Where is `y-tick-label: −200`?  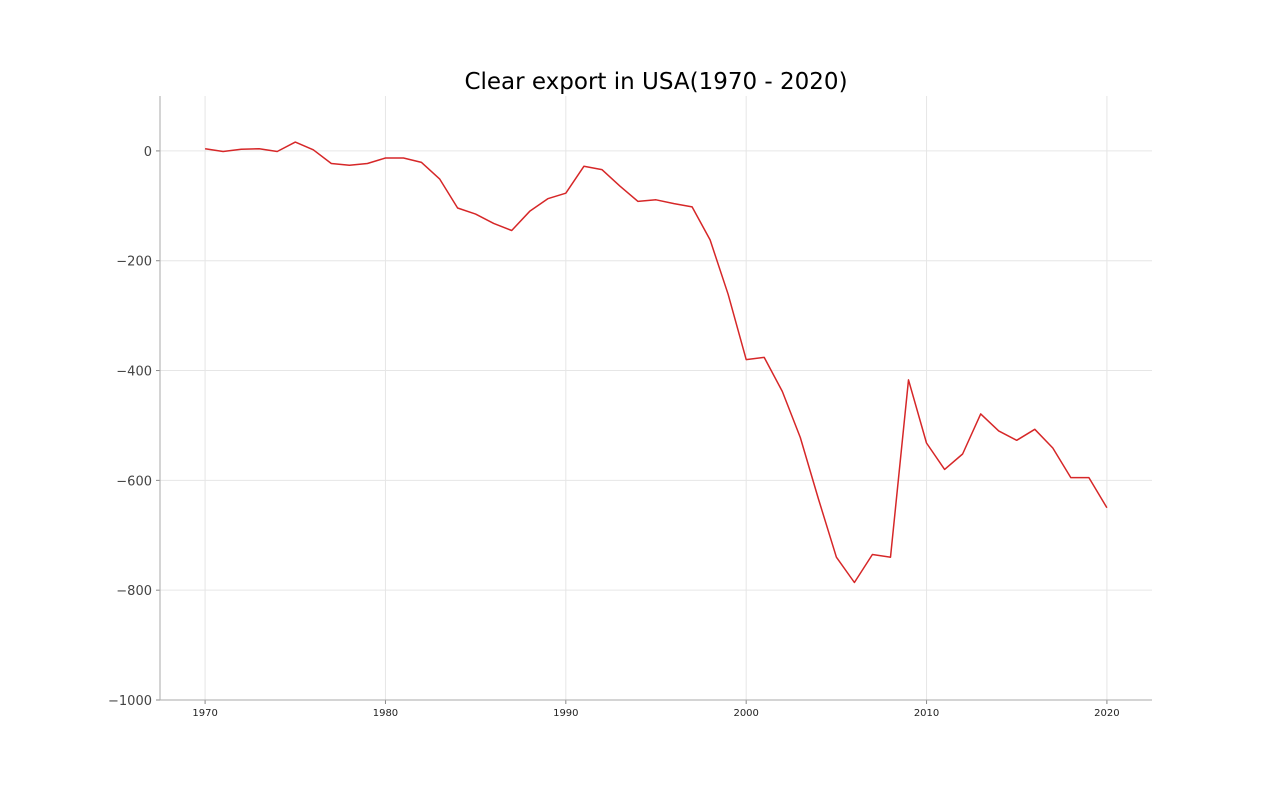
y-tick-label: −200 is located at coordinates (134, 262).